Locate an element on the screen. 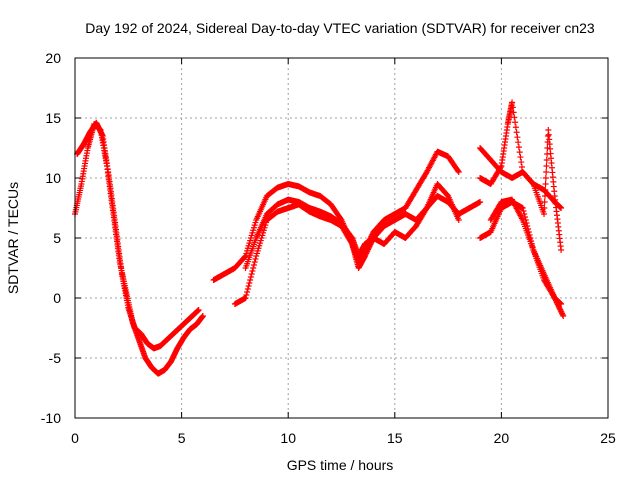  y-tick-label: 0 is located at coordinates (57, 298).